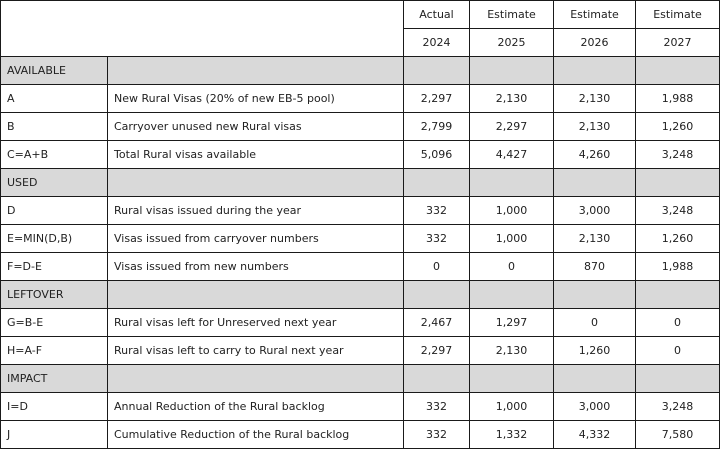 Image resolution: width=721 pixels, height=453 pixels. What do you see at coordinates (594, 154) in the screenshot?
I see `row-value: 4,260` at bounding box center [594, 154].